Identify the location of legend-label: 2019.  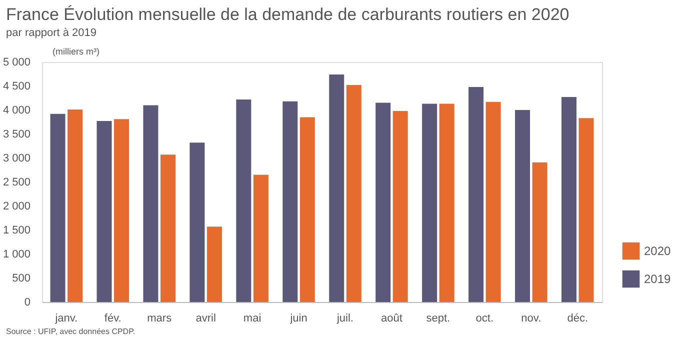
(658, 279).